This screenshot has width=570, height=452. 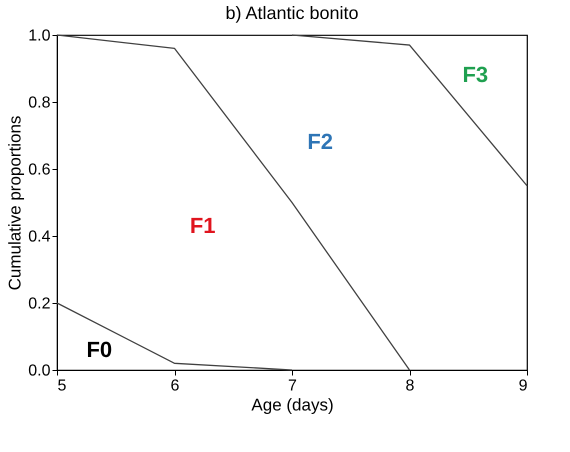 What do you see at coordinates (62, 386) in the screenshot?
I see `x-tick-label: 5` at bounding box center [62, 386].